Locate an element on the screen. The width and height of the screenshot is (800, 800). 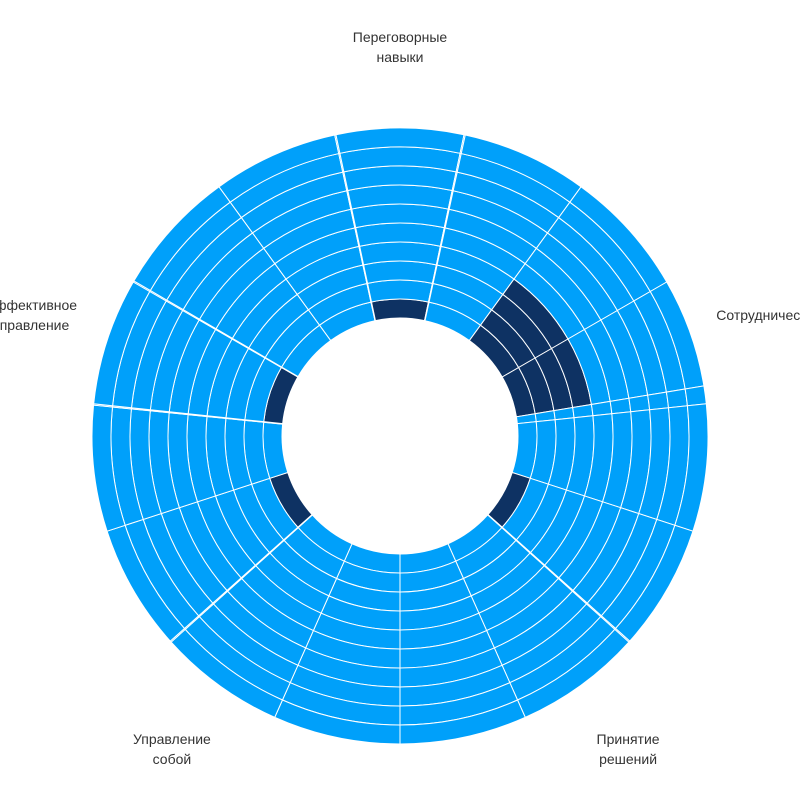
category-label: Эффективноеуправление is located at coordinates (38, 315).